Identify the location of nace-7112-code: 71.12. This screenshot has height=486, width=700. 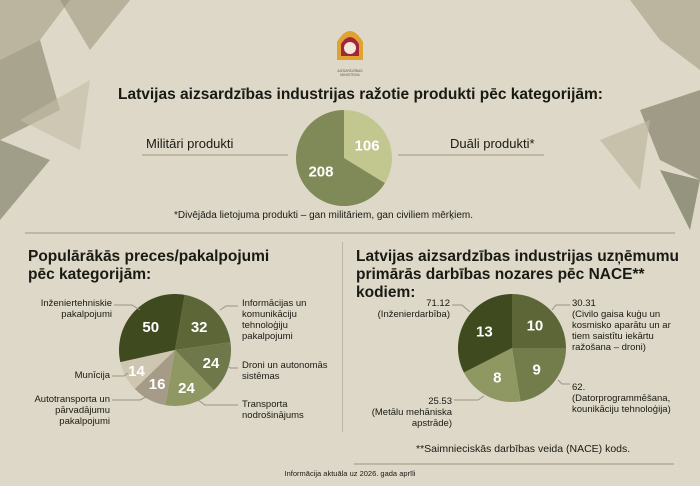
(438, 303).